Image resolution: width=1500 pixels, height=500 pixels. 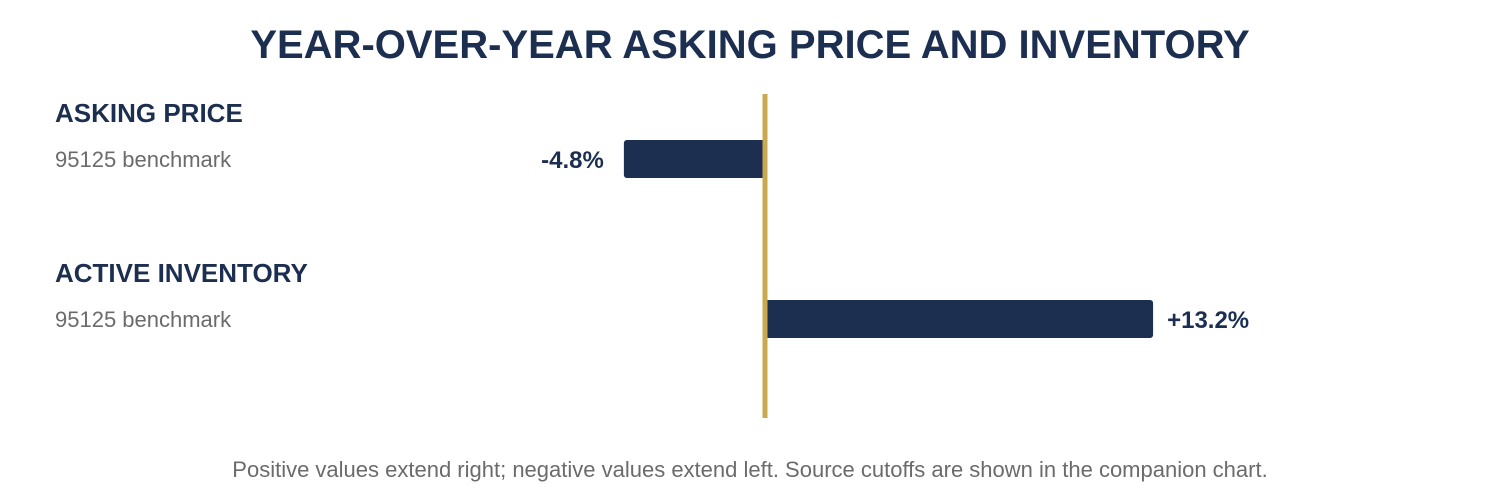 What do you see at coordinates (694, 159) in the screenshot?
I see `bar-asking-price` at bounding box center [694, 159].